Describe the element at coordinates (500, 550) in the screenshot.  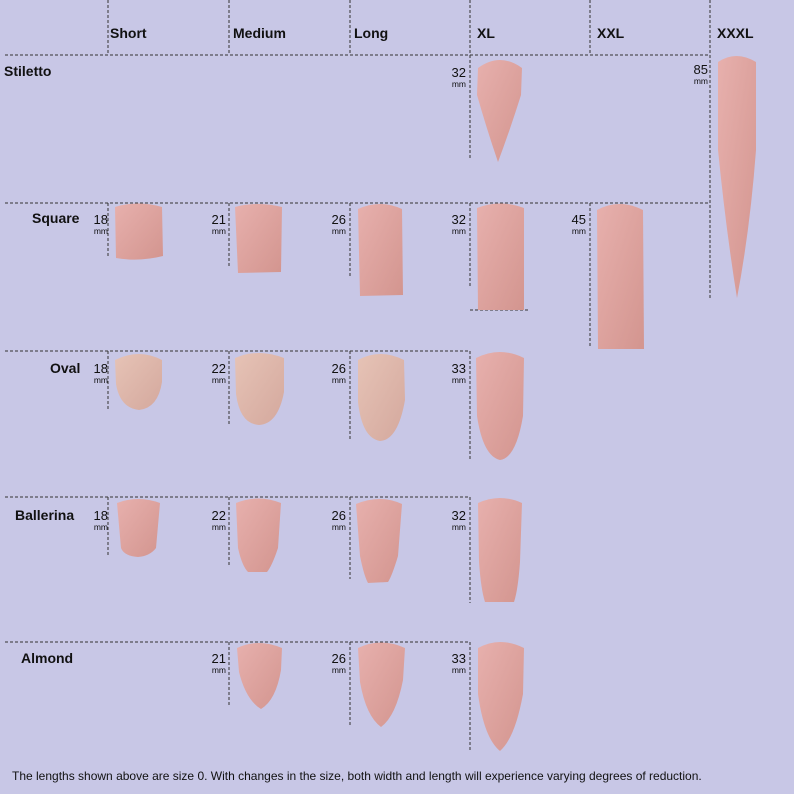
I see `nail-ballerina-xl` at that location.